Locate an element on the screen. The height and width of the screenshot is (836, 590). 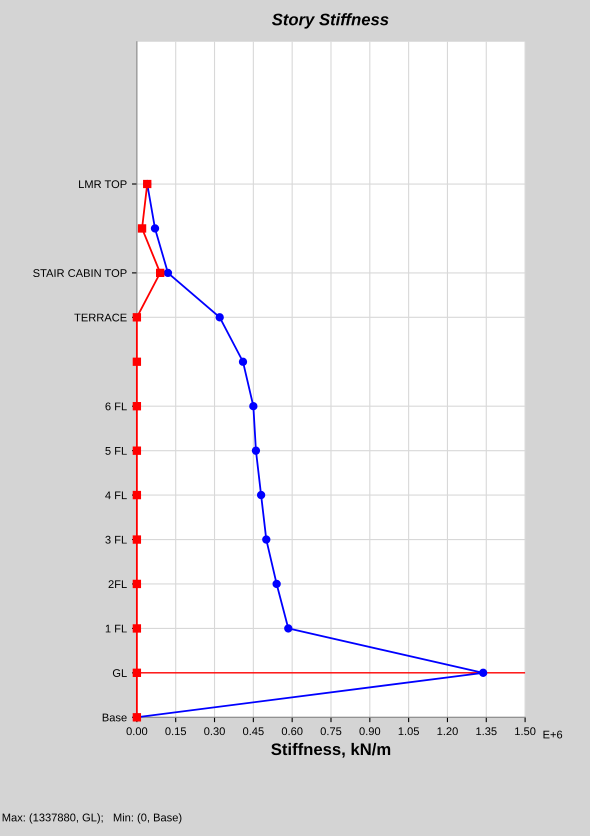
text: E+6 is located at coordinates (552, 734).